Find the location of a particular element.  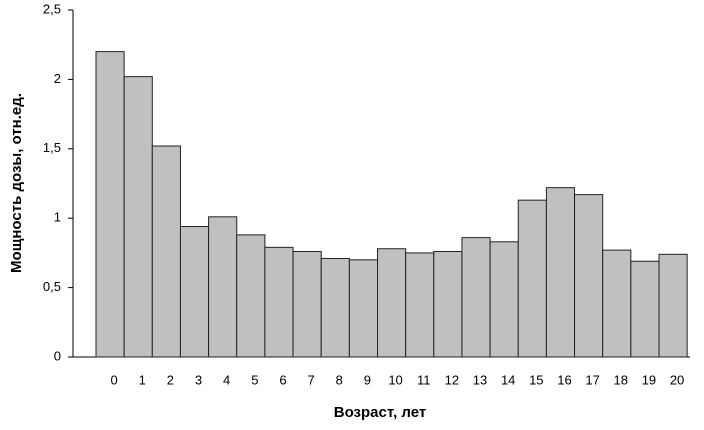

y-tick-label: 0 is located at coordinates (57, 355).